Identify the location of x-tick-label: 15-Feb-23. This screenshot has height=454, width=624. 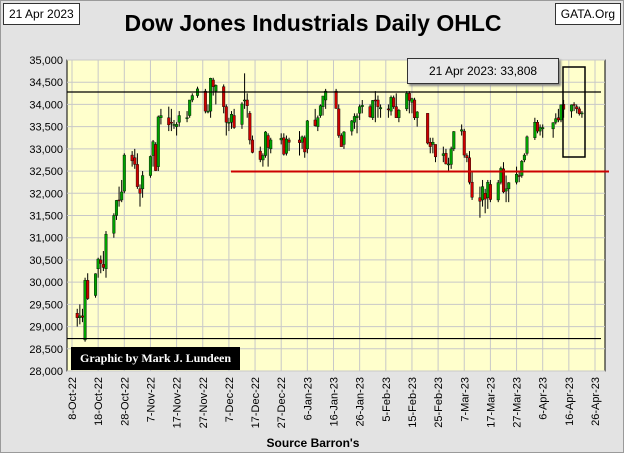
(413, 402).